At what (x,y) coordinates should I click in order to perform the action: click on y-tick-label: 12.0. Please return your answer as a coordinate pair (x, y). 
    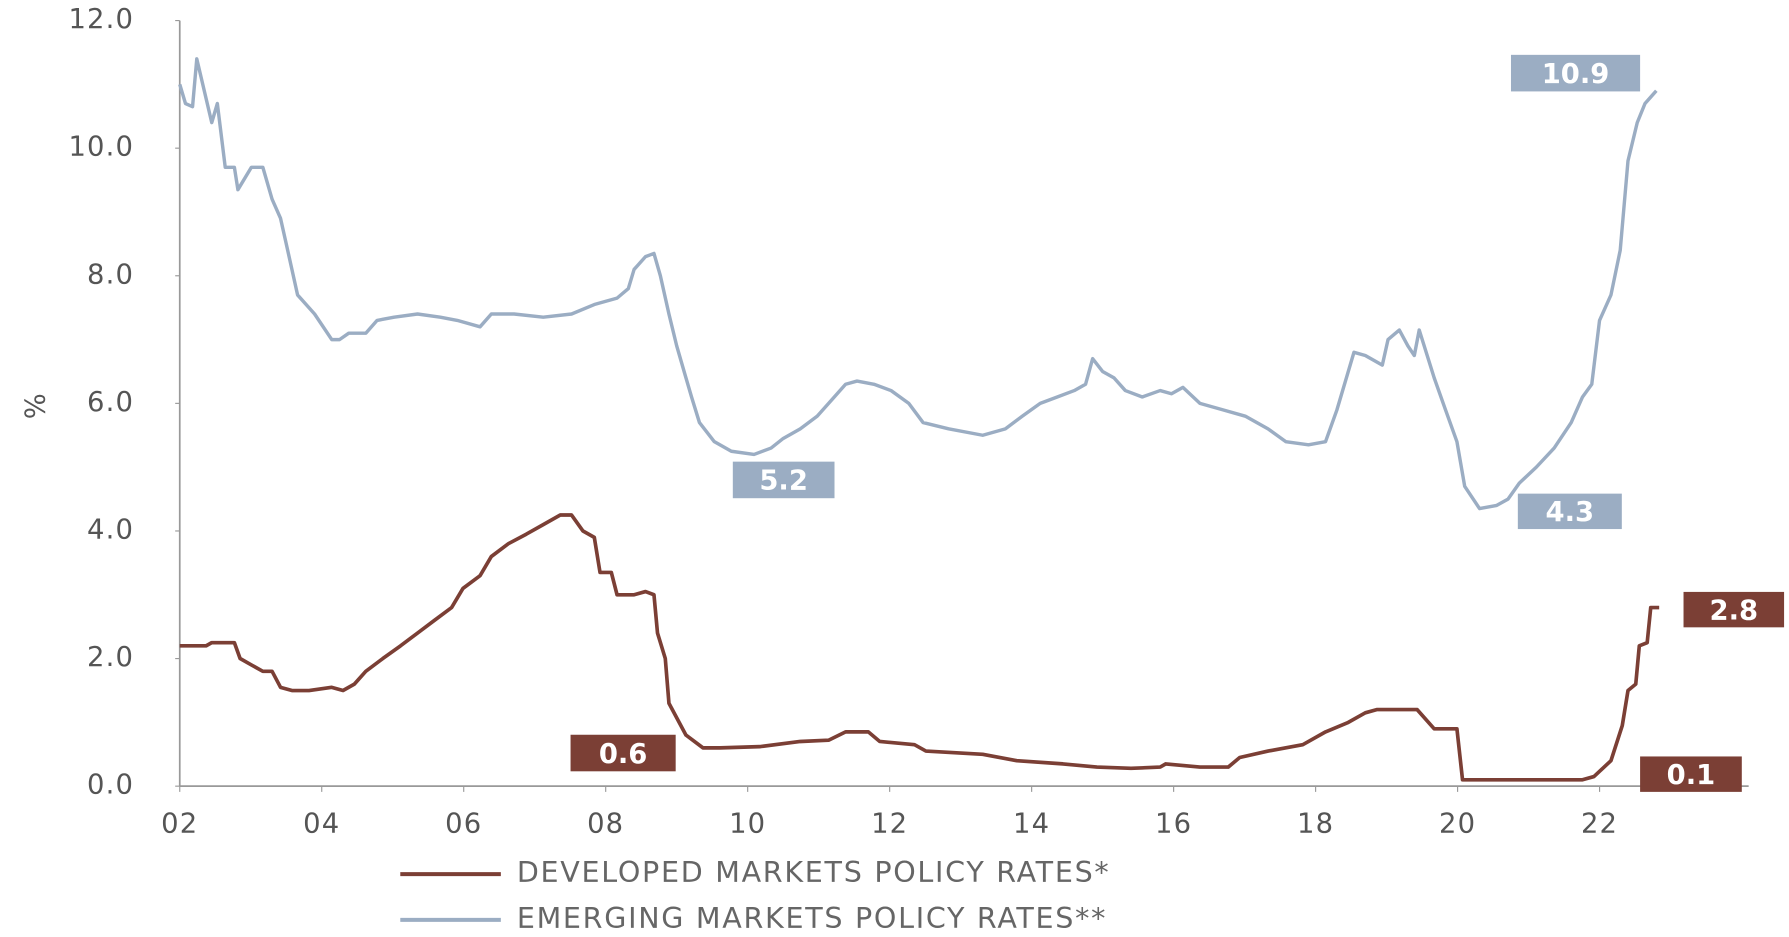
    Looking at the image, I should click on (101, 19).